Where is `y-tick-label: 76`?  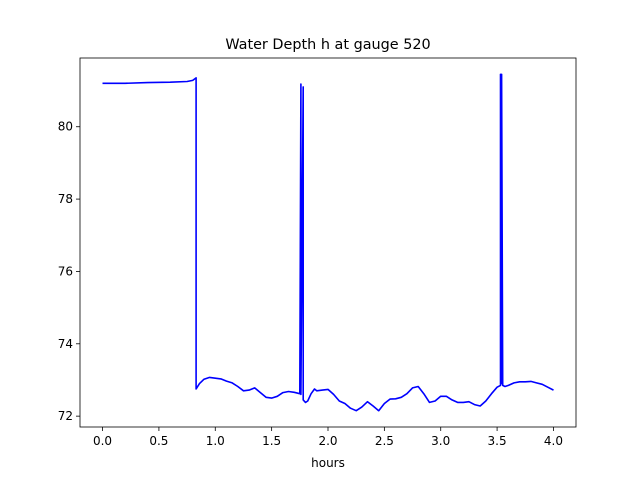 y-tick-label: 76 is located at coordinates (65, 271).